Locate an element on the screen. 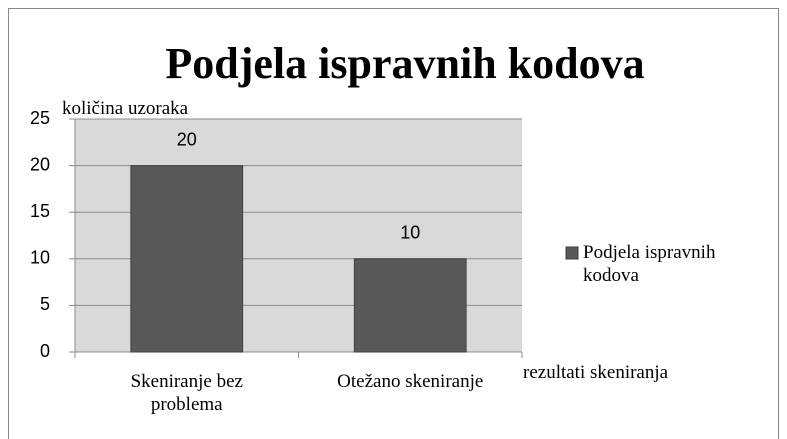  x-tick-label: Otežano skeniranje is located at coordinates (410, 381).